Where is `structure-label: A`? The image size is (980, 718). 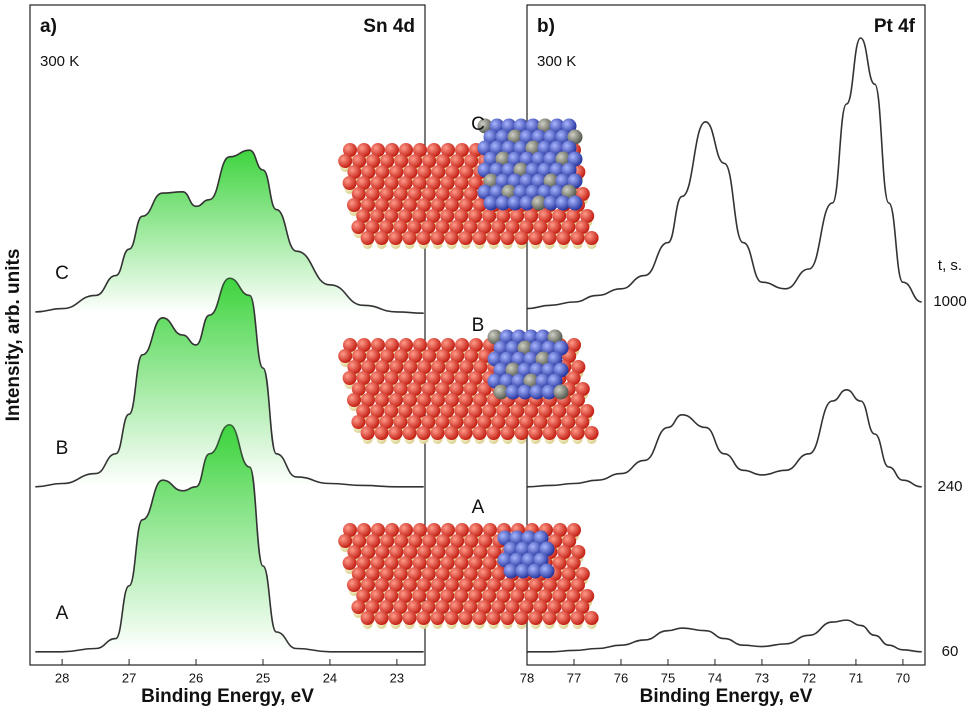
structure-label: A is located at coordinates (478, 507).